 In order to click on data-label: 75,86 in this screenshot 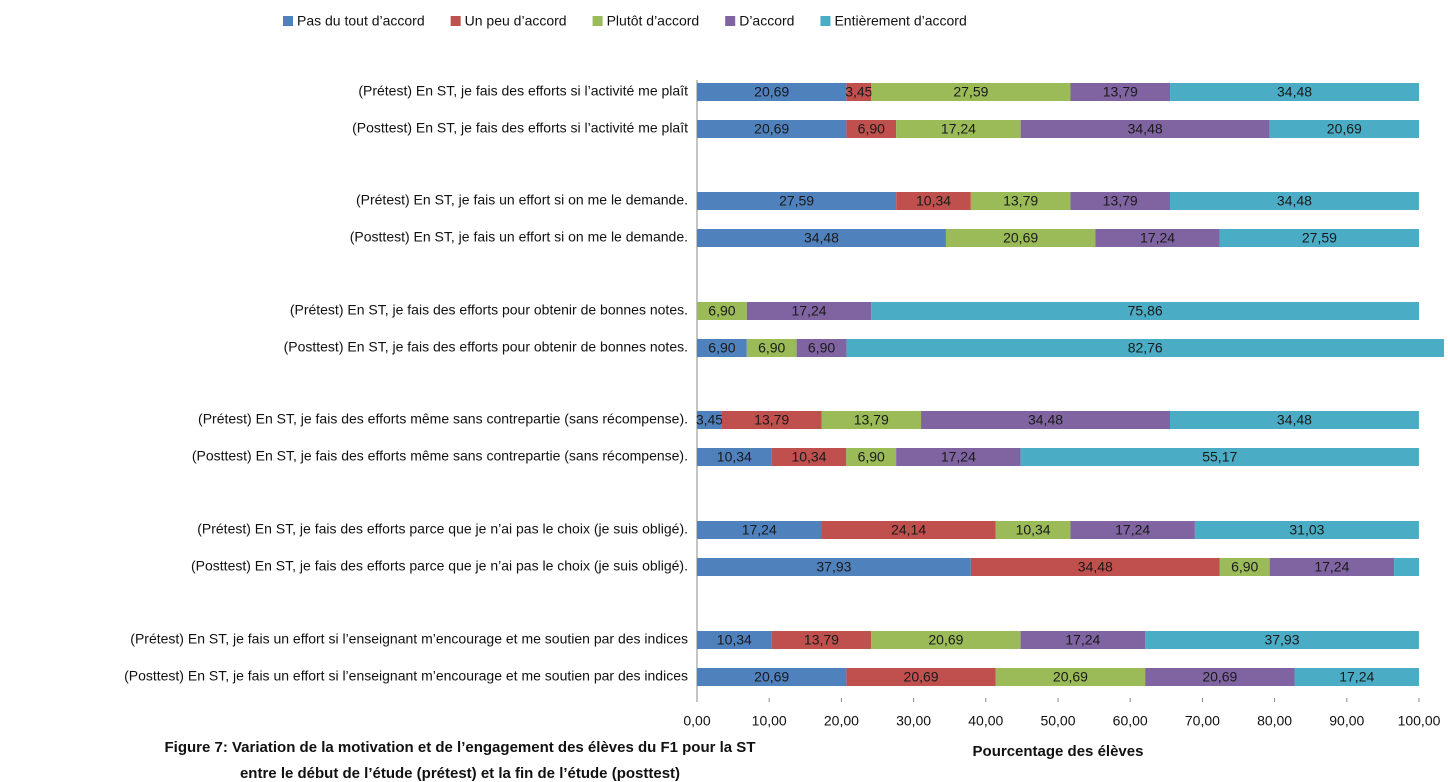, I will do `click(1145, 311)`.